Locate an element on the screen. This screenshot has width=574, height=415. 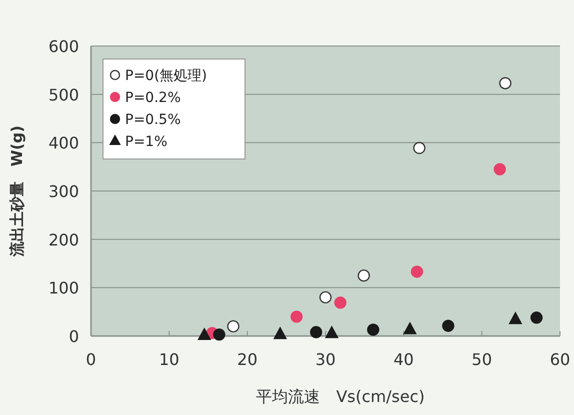
x-tick-label: 50 is located at coordinates (482, 359).